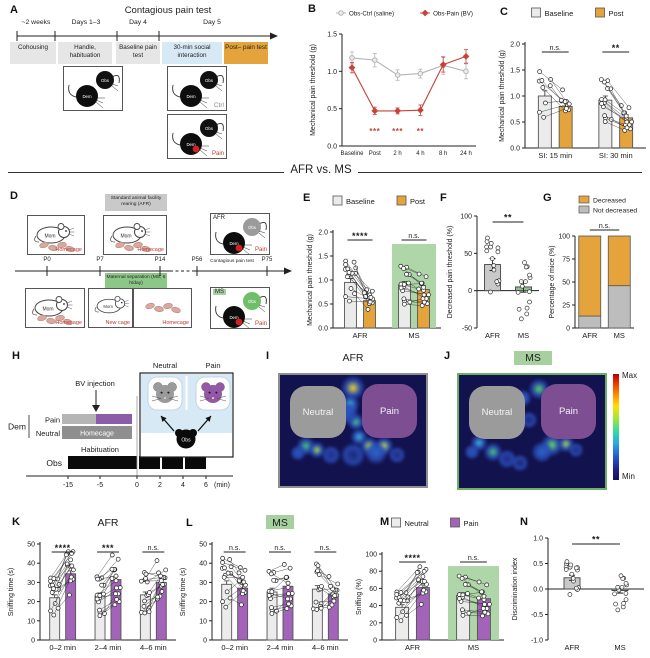 The width and height of the screenshot is (650, 658). What do you see at coordinates (515, 588) in the screenshot?
I see `svg-text: Discrimination index` at bounding box center [515, 588].